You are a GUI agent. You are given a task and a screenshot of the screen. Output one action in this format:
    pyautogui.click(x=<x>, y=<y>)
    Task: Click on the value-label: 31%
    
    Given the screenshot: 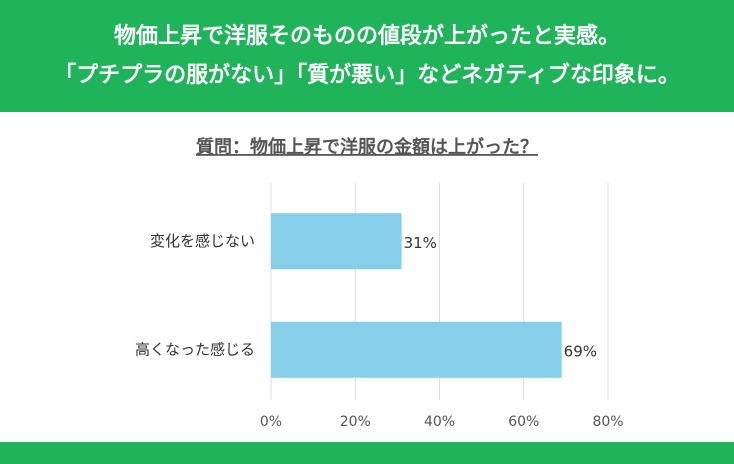 What is the action you would take?
    pyautogui.click(x=420, y=243)
    